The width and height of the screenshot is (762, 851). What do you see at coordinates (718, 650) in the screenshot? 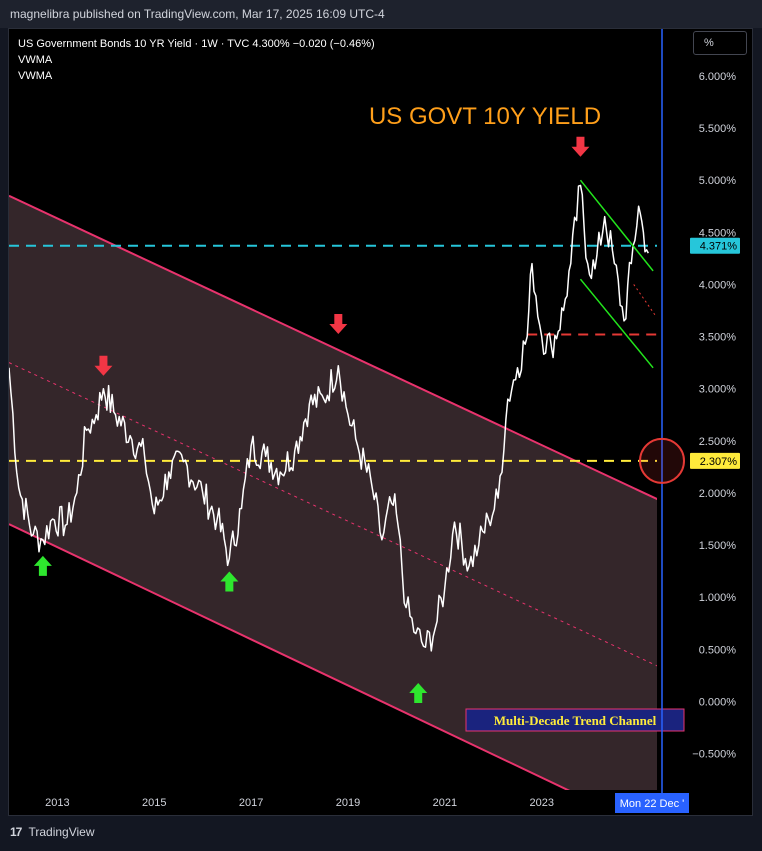
I see `y-tick-label: 0.500%` at bounding box center [718, 650].